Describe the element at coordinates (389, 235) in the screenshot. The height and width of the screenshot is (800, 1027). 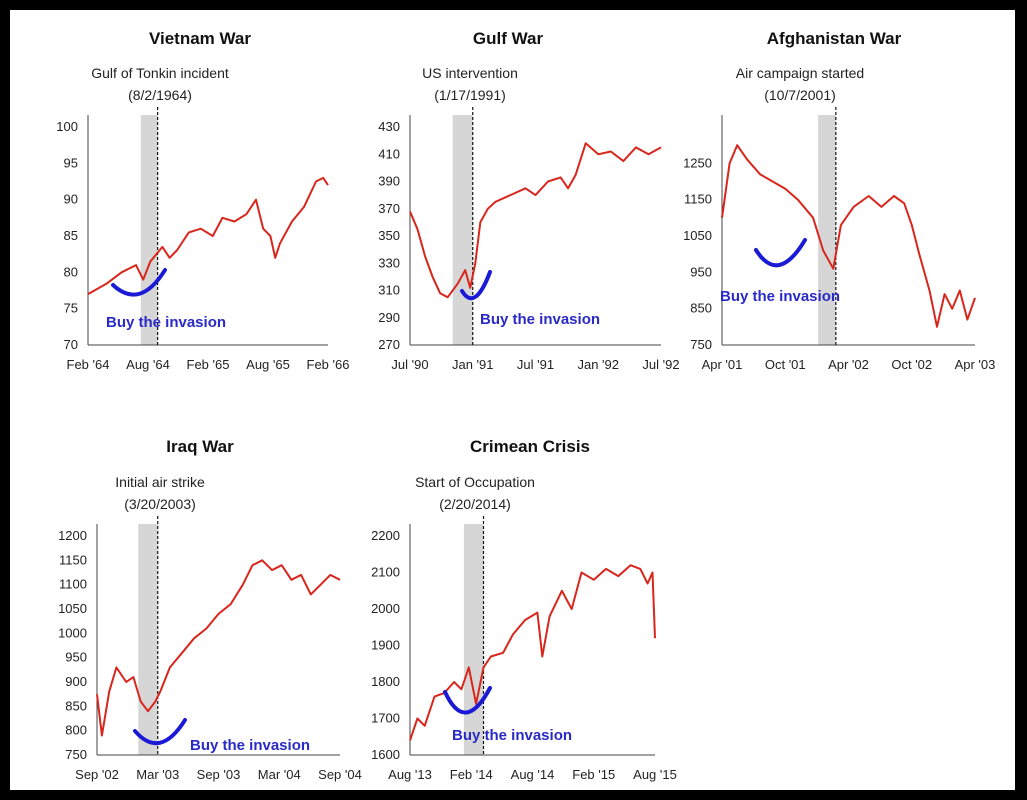
I see `y-tick-label: 350` at that location.